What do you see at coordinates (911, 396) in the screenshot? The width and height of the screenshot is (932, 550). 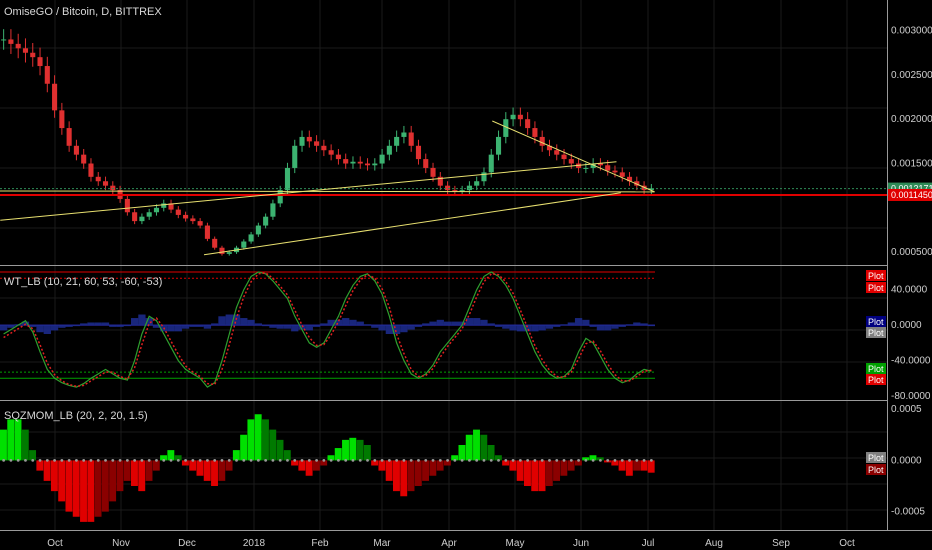 I see `wt-tick-label-3: -80.0000` at bounding box center [911, 396].